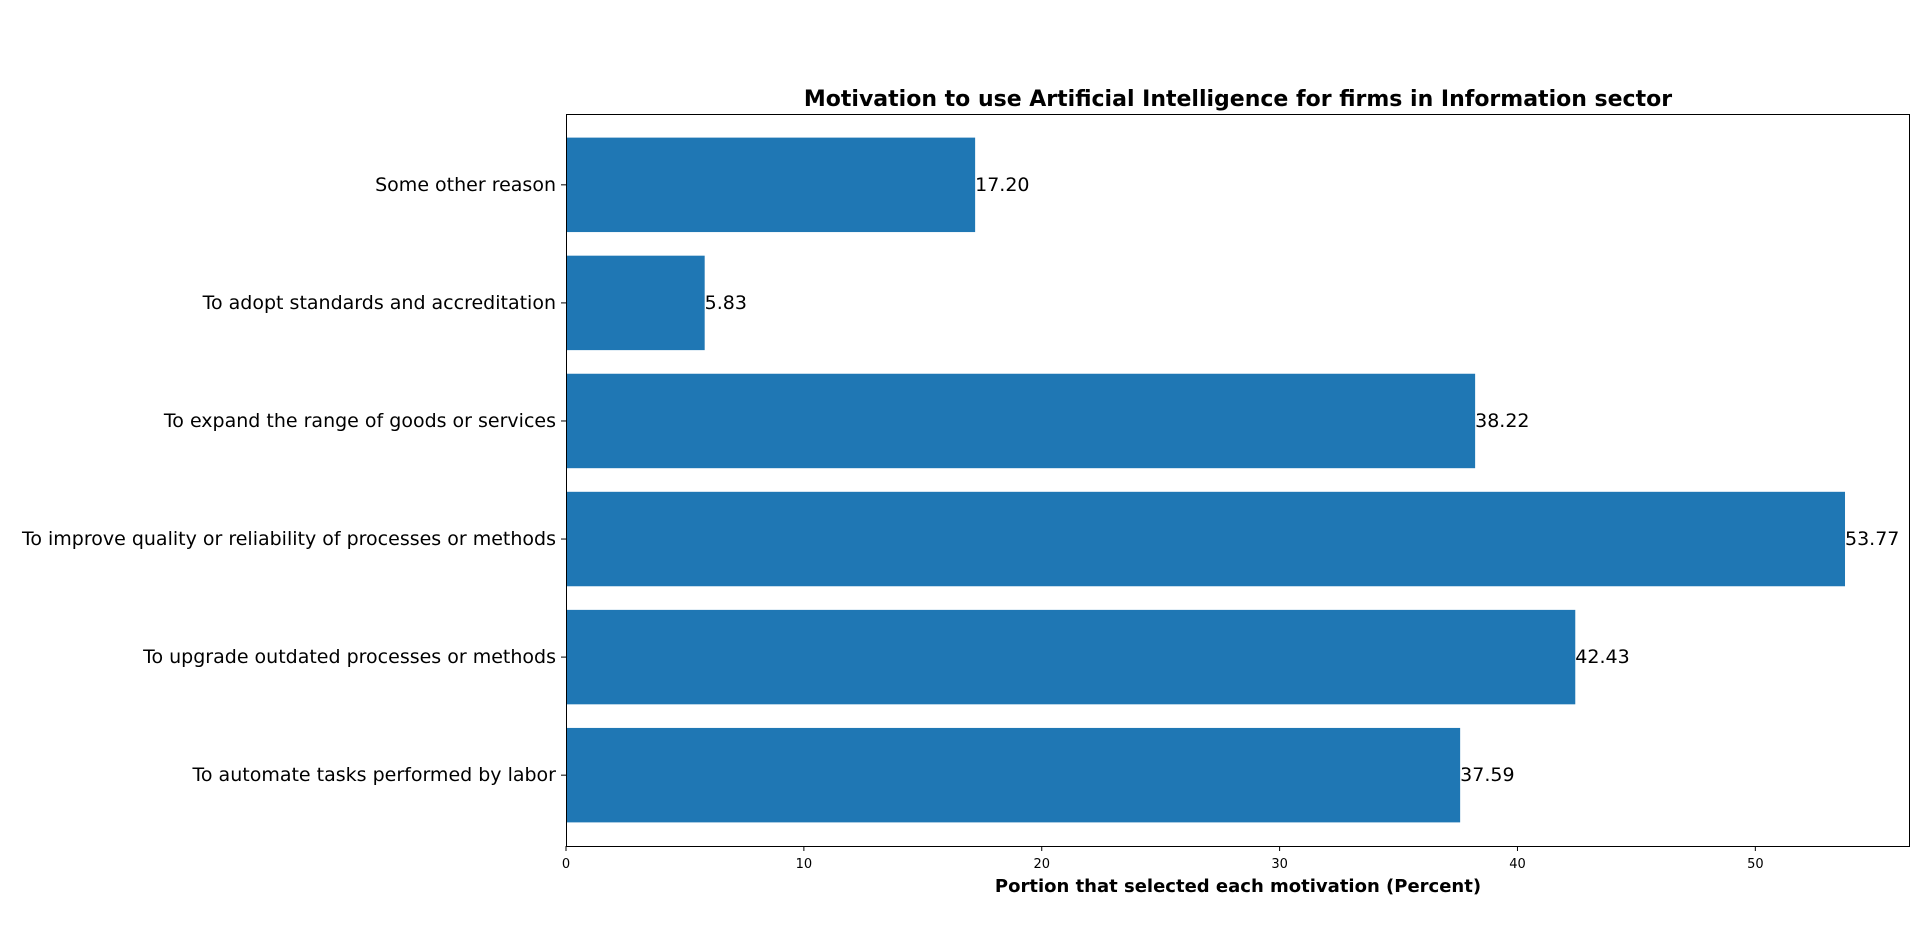 The height and width of the screenshot is (951, 1920). Describe the element at coordinates (1021, 421) in the screenshot. I see `bar-to-expand-the-range-of-goods-or-services` at that location.